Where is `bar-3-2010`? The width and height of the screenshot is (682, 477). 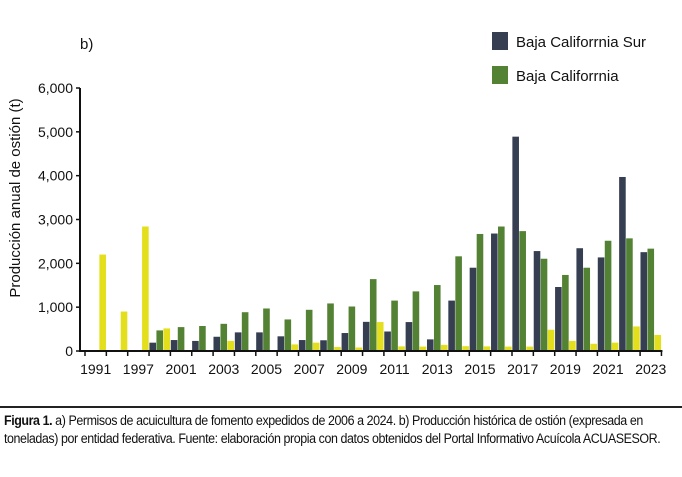 bar-3-2010 is located at coordinates (380, 336).